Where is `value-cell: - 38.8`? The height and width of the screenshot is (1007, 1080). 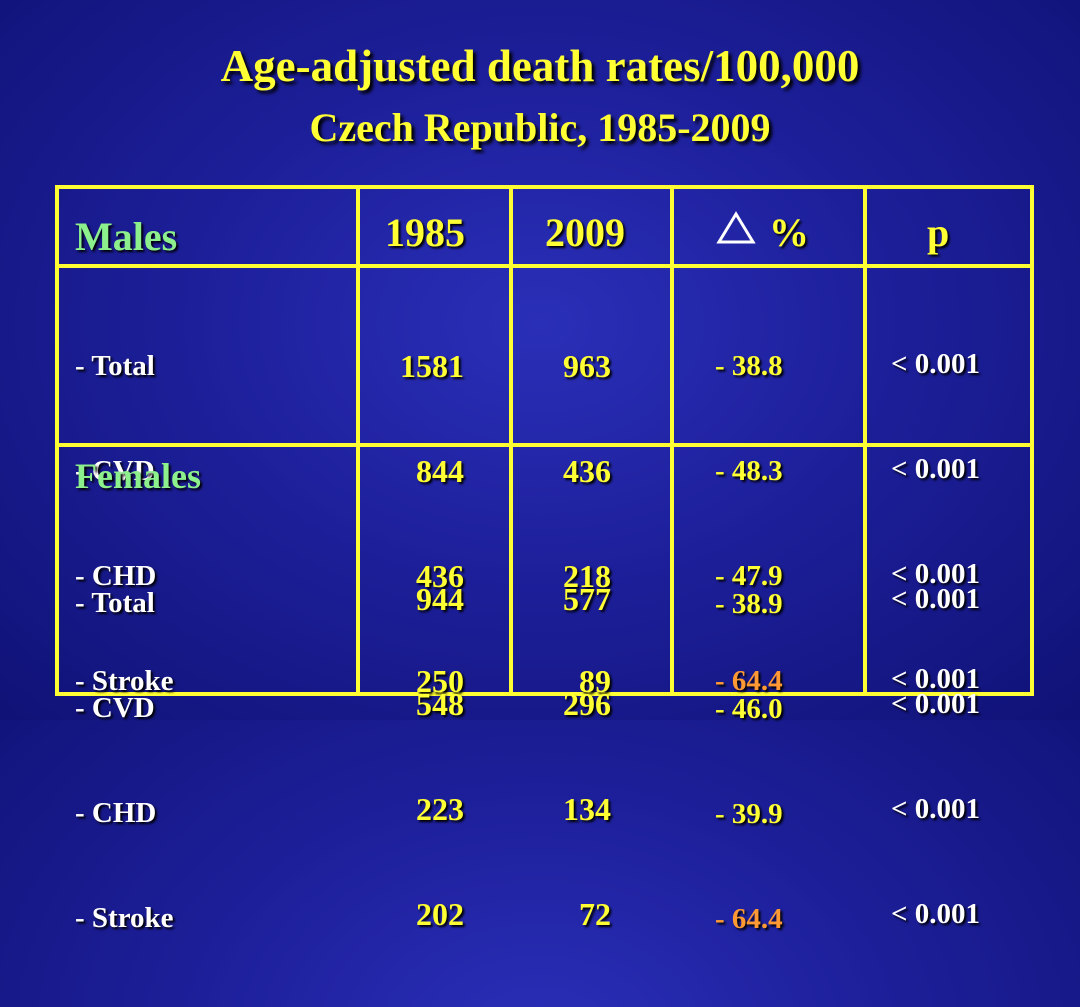
value-cell: - 38.8 is located at coordinates (749, 366).